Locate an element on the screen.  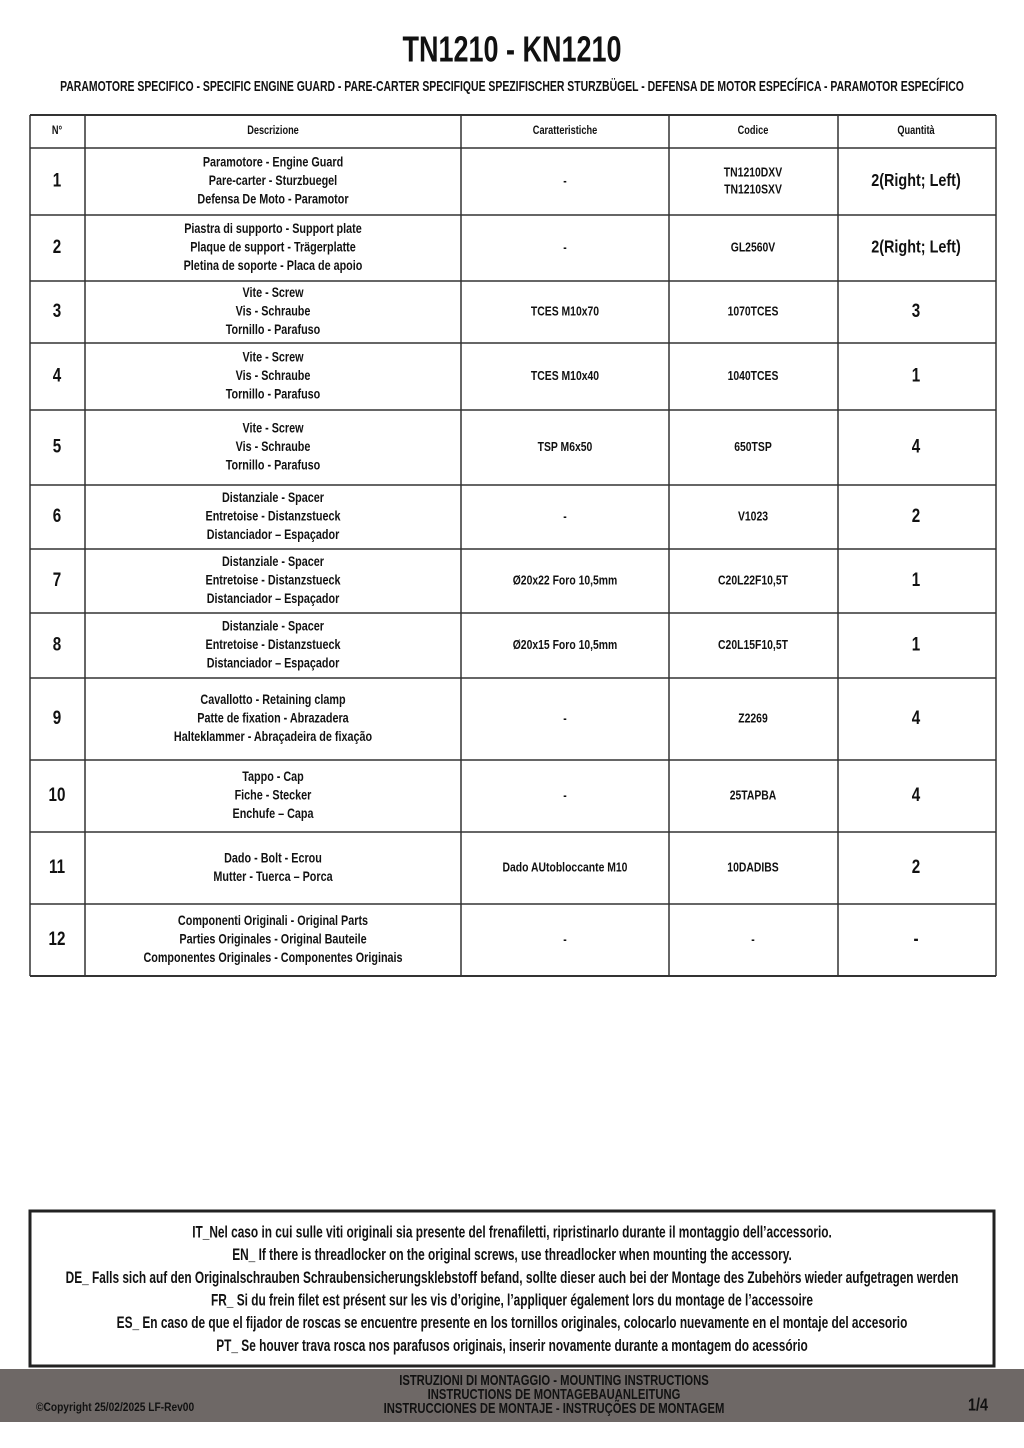
row-number: 4 is located at coordinates (57, 375).